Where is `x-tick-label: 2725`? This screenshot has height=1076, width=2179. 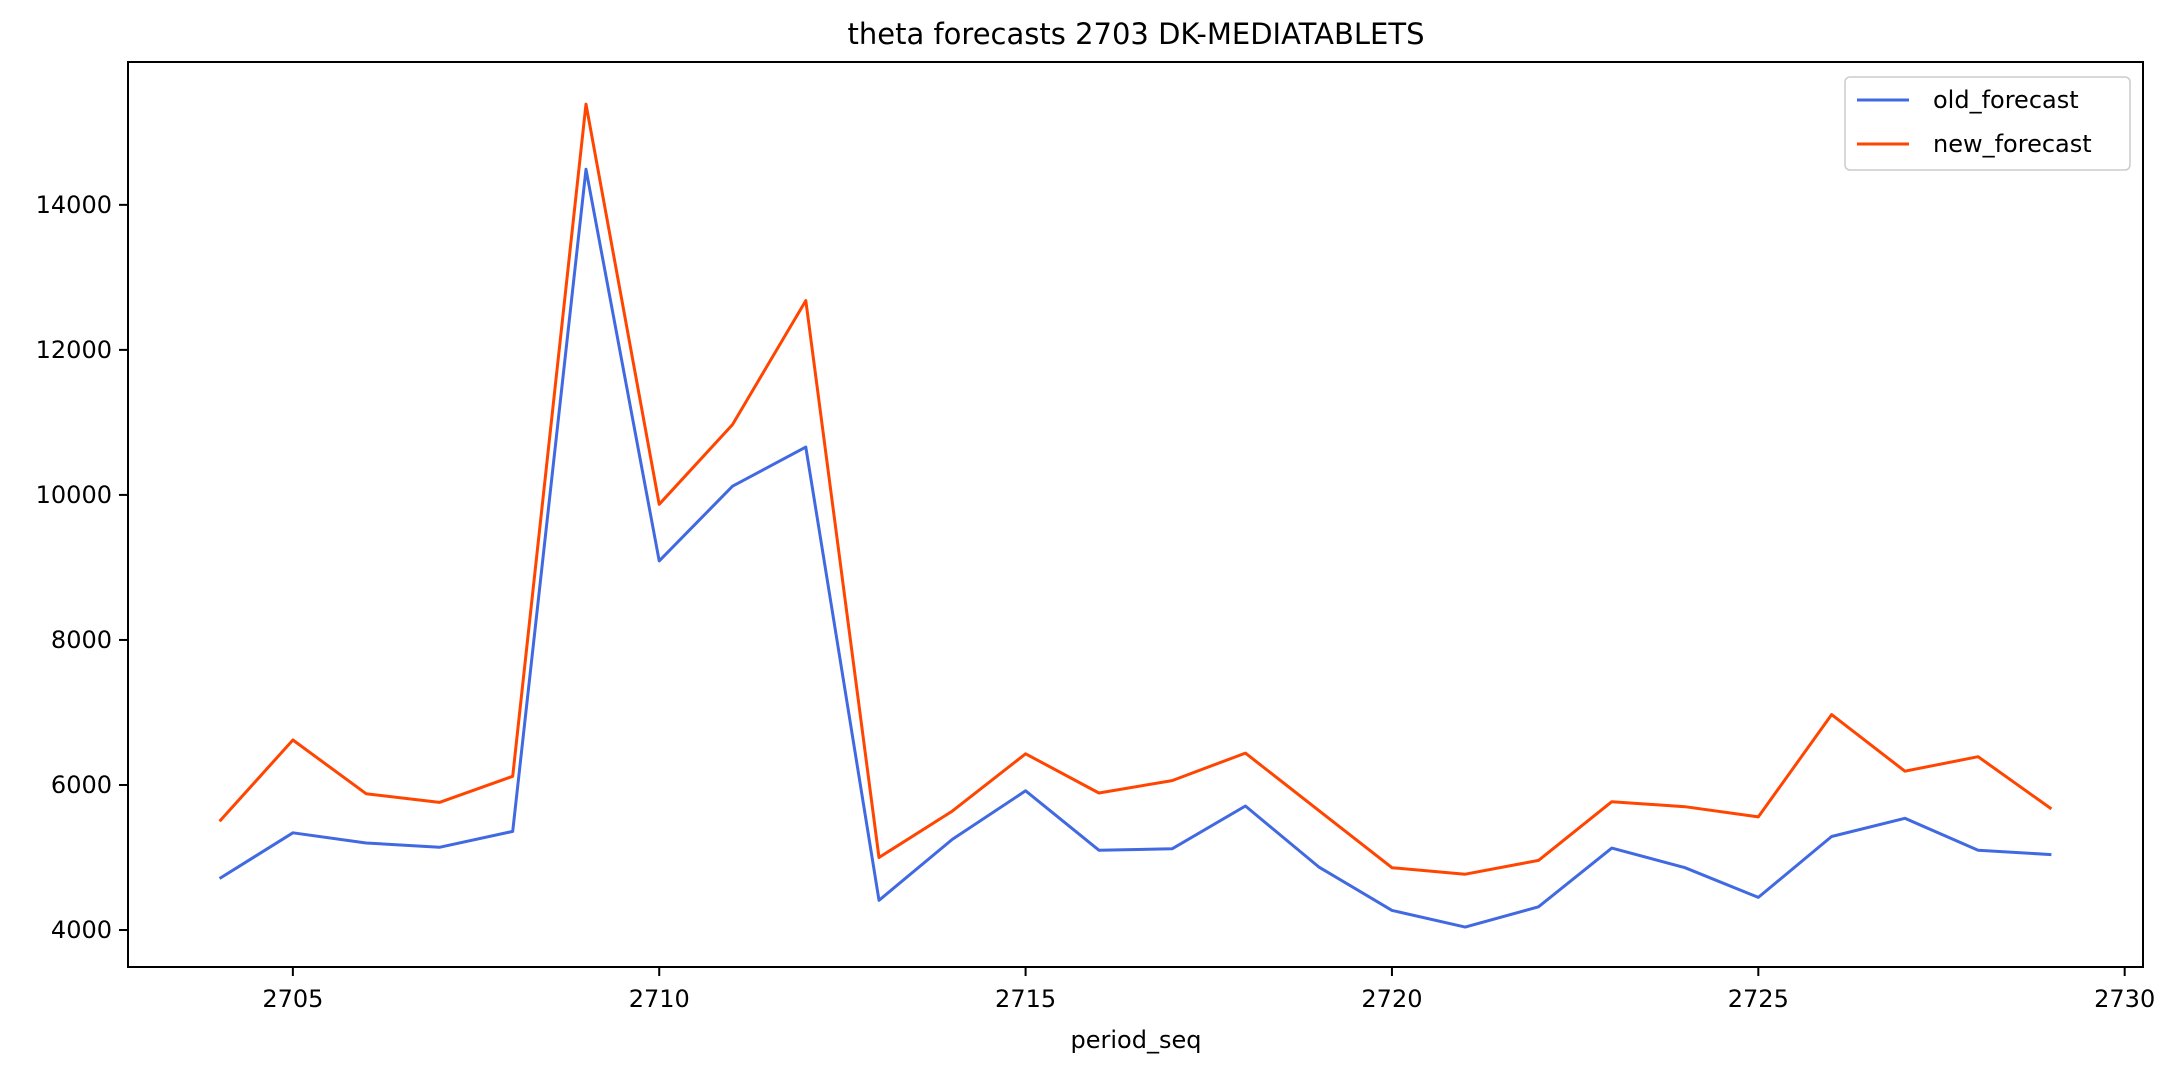 x-tick-label: 2725 is located at coordinates (1758, 999).